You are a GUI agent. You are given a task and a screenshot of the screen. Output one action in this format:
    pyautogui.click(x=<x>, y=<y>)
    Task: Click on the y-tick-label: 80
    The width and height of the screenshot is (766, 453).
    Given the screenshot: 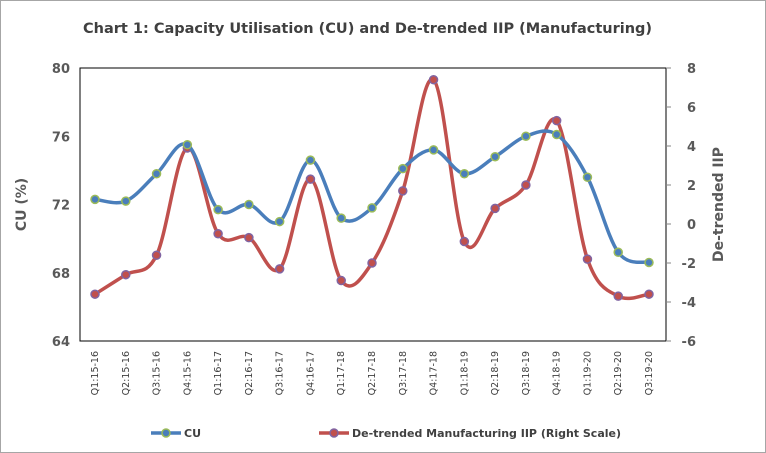 What is the action you would take?
    pyautogui.click(x=61, y=69)
    